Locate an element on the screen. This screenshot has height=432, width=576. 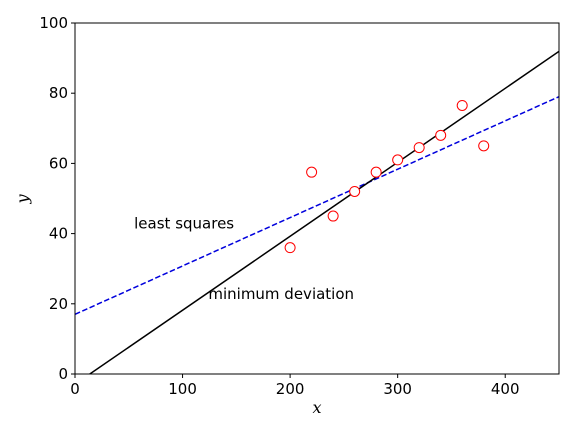
annotations: least squares minimum deviation is located at coordinates (244, 259).